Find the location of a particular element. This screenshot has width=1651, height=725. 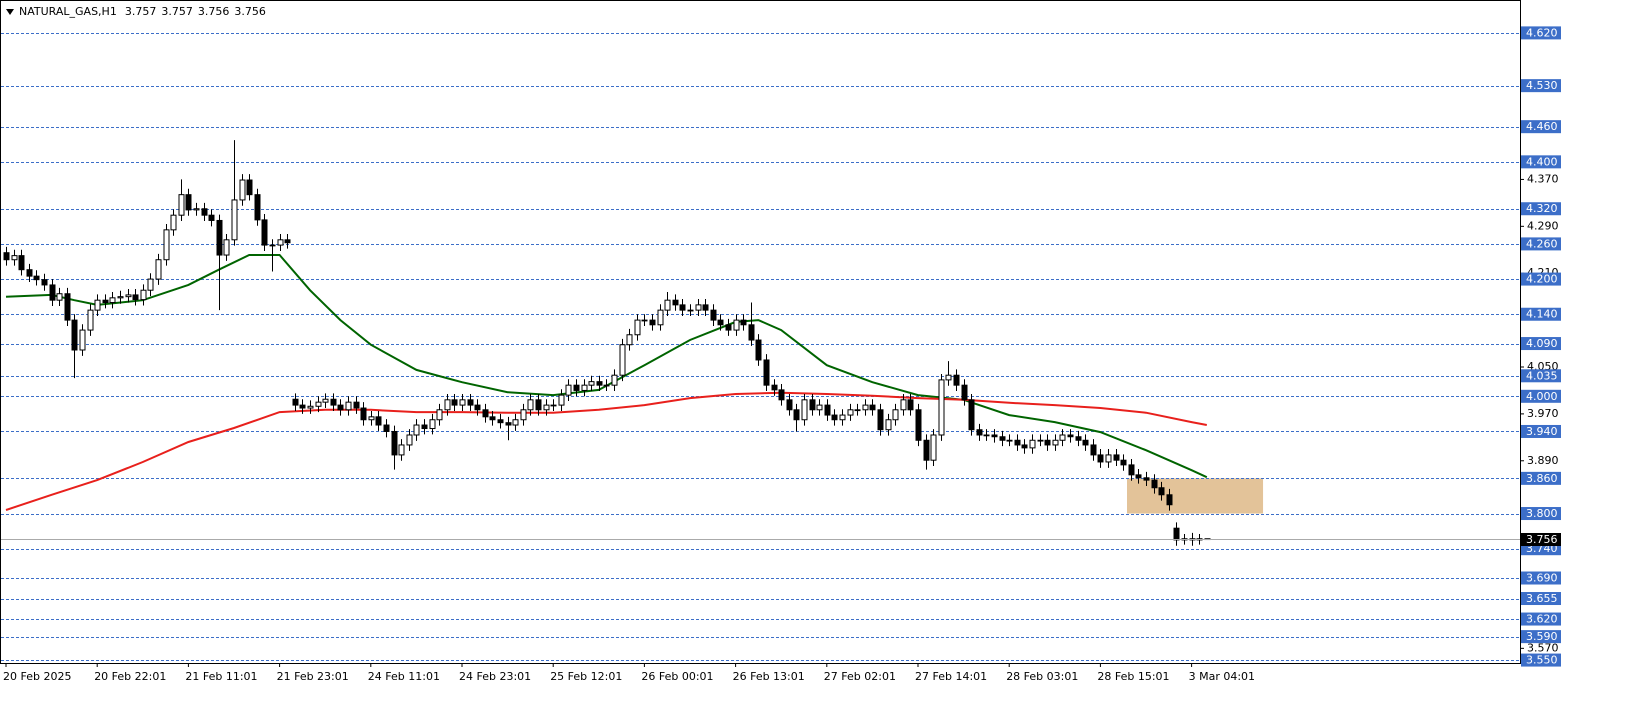

menu-arrow is located at coordinates (10, 12).